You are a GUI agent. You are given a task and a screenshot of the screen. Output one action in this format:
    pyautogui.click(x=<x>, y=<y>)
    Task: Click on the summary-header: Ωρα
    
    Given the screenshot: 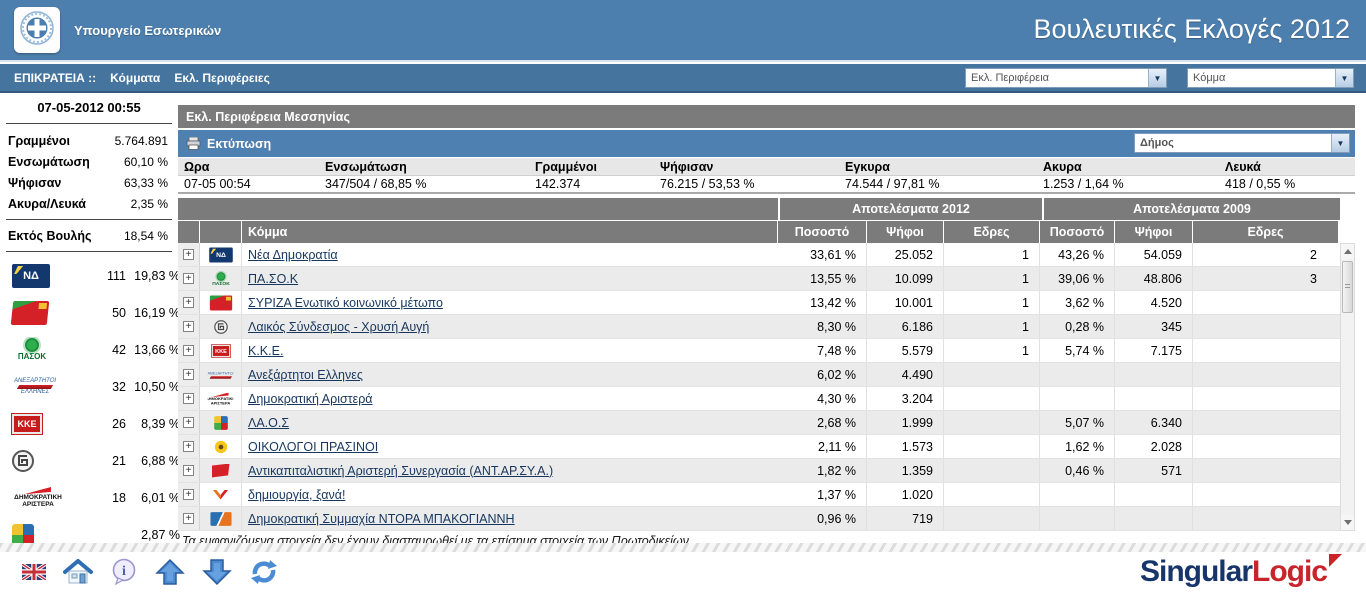 What is the action you would take?
    pyautogui.click(x=197, y=166)
    